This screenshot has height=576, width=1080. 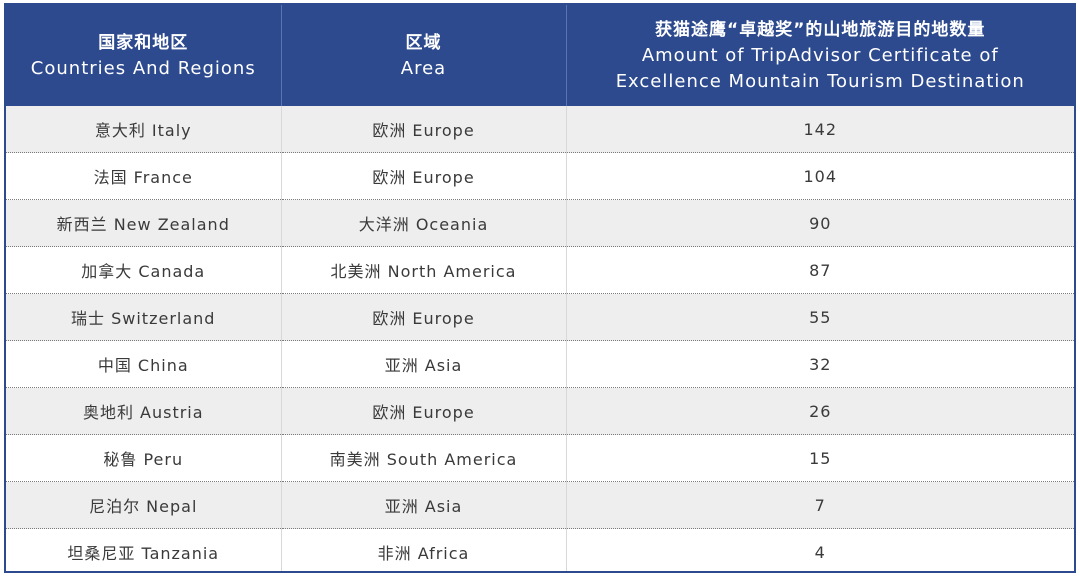 What do you see at coordinates (820, 317) in the screenshot?
I see `count-cell: 55` at bounding box center [820, 317].